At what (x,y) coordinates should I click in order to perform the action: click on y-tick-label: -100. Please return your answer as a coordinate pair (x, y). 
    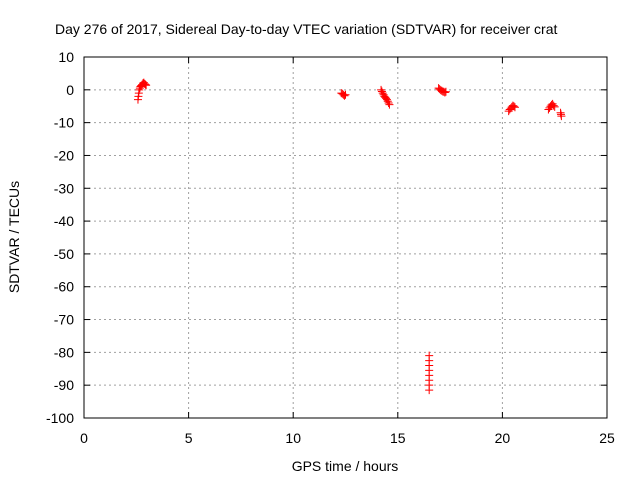
    Looking at the image, I should click on (60, 418).